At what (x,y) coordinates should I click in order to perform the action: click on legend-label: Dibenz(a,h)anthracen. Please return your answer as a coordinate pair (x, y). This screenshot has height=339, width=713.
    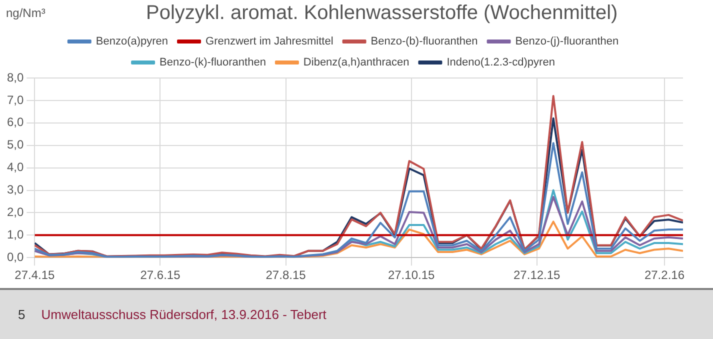
    Looking at the image, I should click on (356, 62).